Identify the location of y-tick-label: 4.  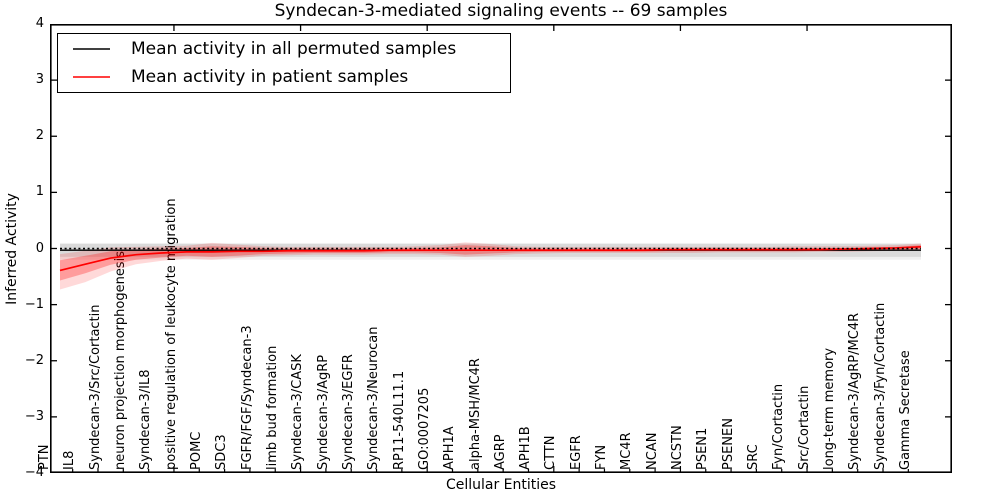
(39, 23).